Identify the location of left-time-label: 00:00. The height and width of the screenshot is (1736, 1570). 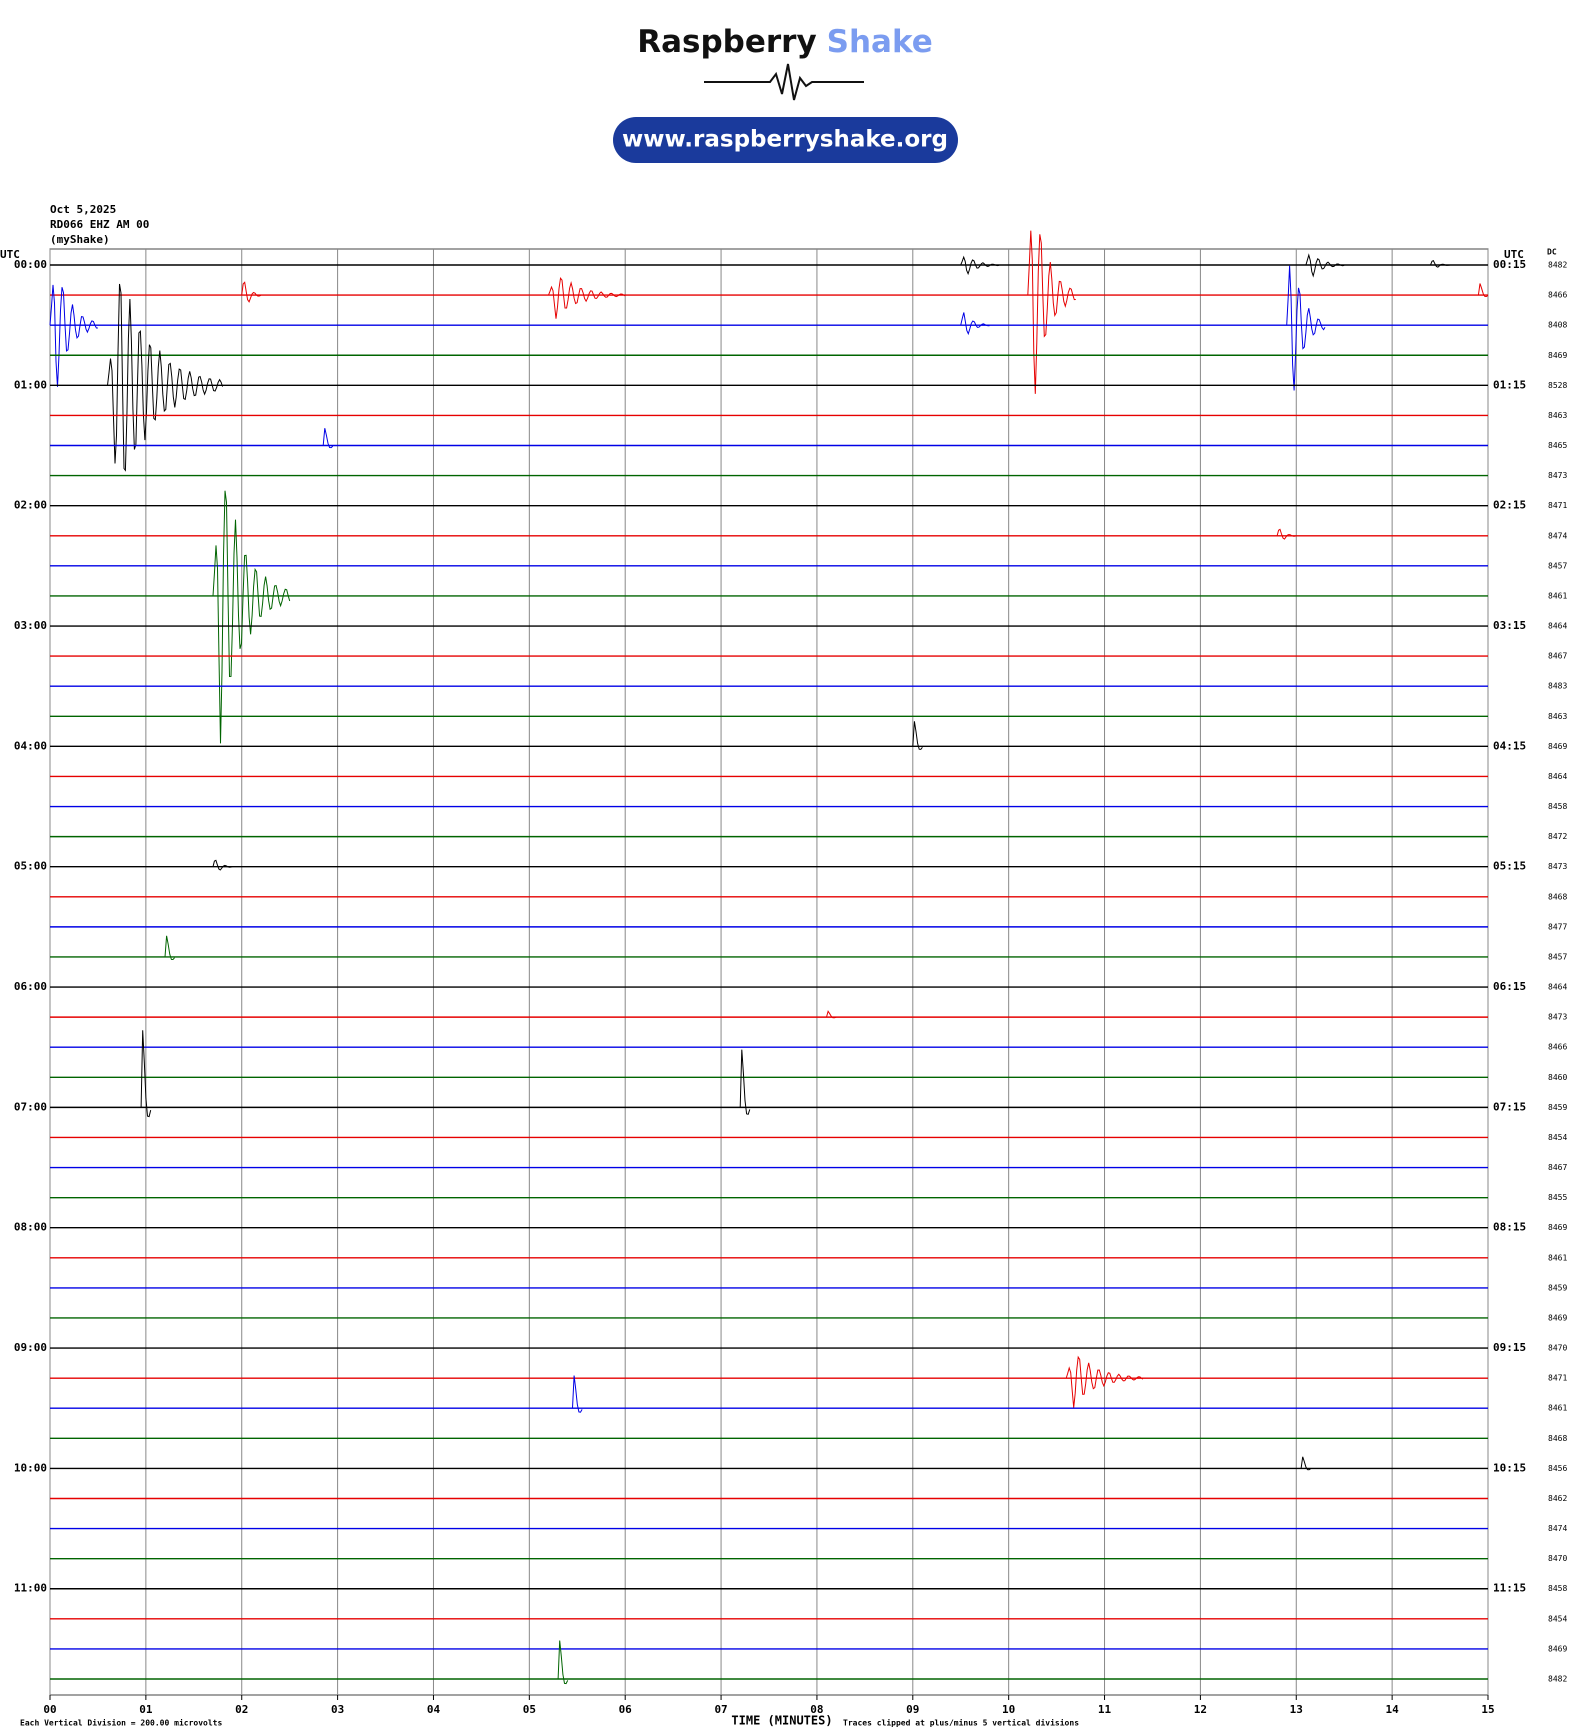
(30, 264).